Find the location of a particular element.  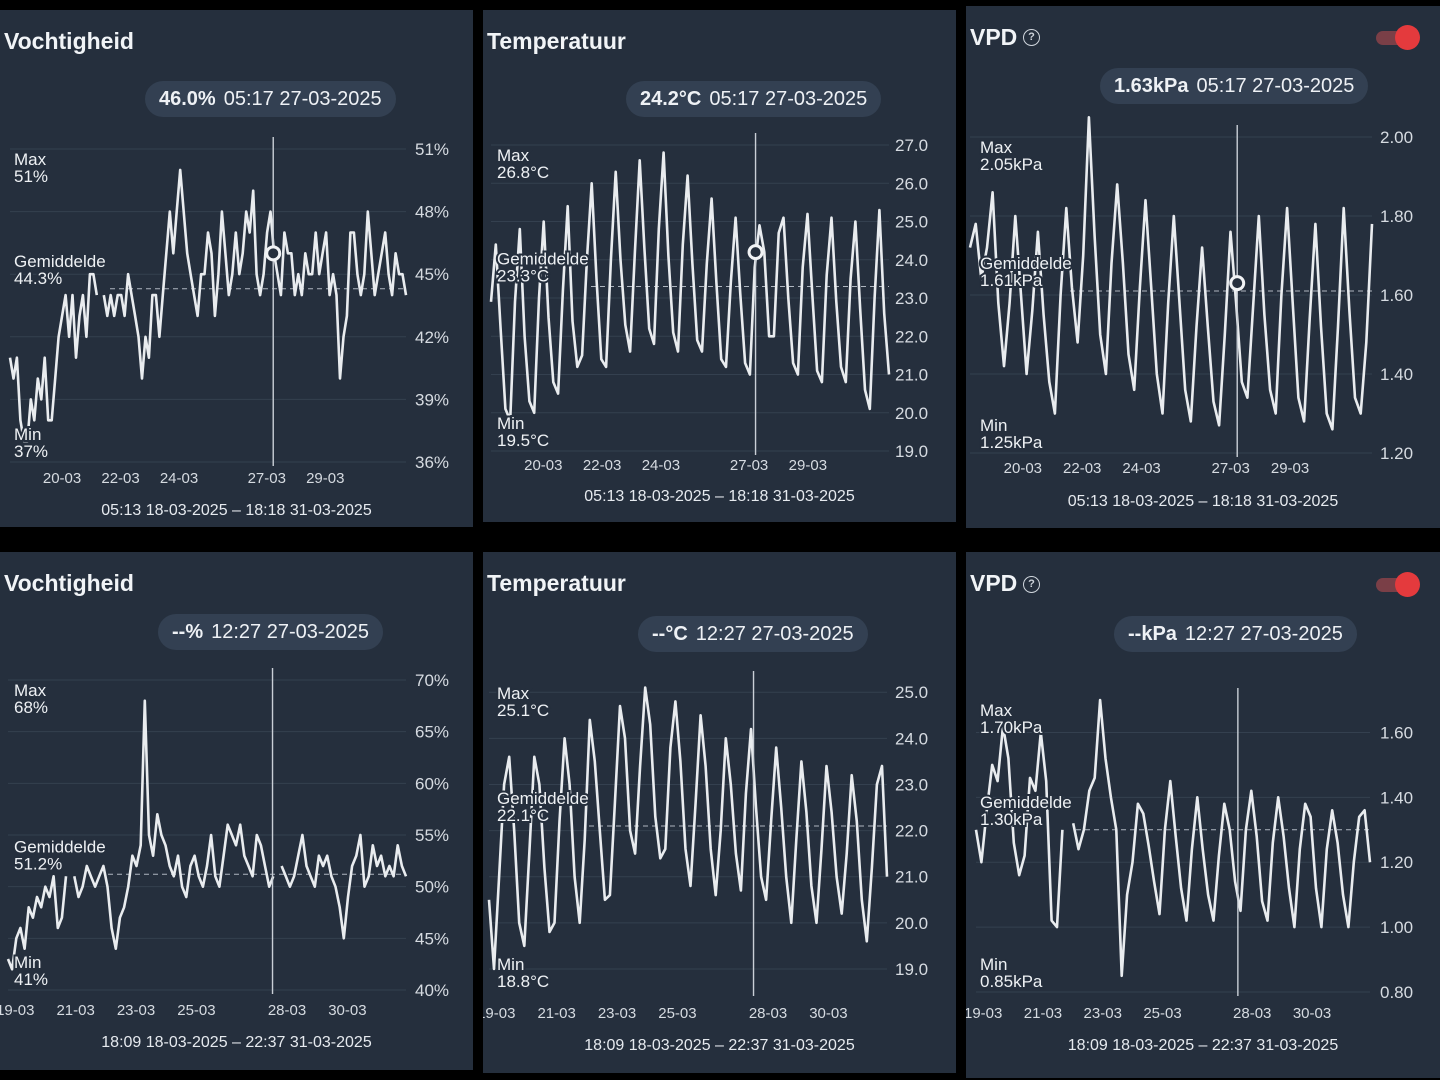

stat-max: 51% is located at coordinates (31, 176).